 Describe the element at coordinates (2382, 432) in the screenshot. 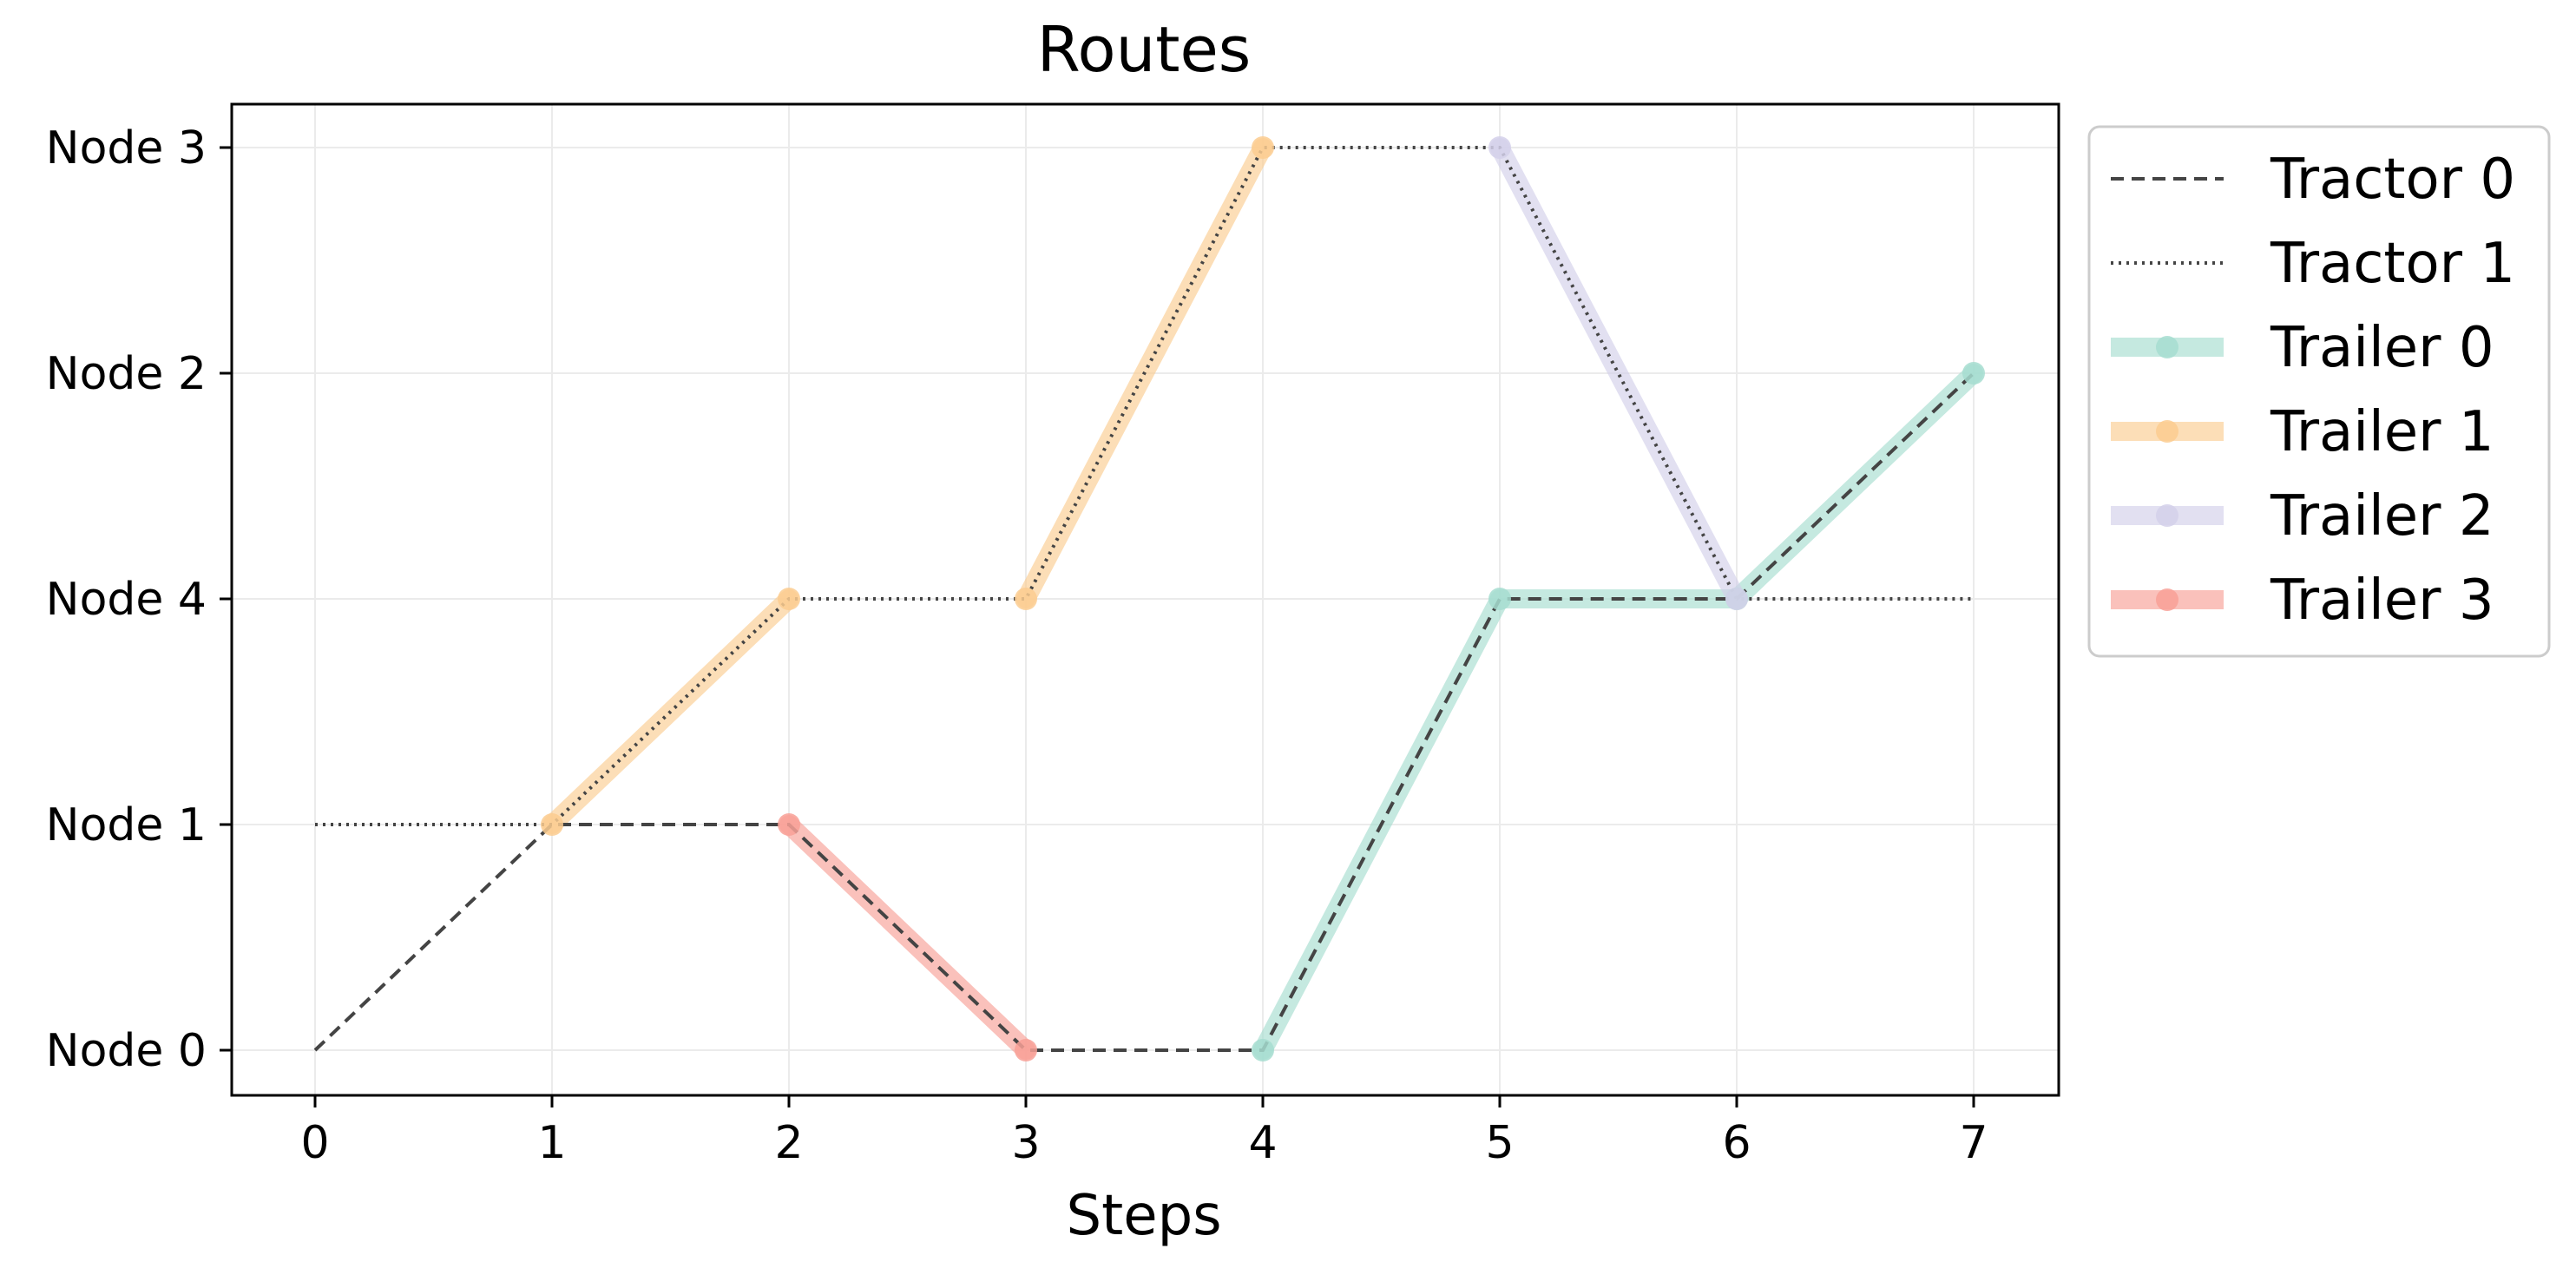

I see `legend-label-trailer-1: Trailer 1` at that location.